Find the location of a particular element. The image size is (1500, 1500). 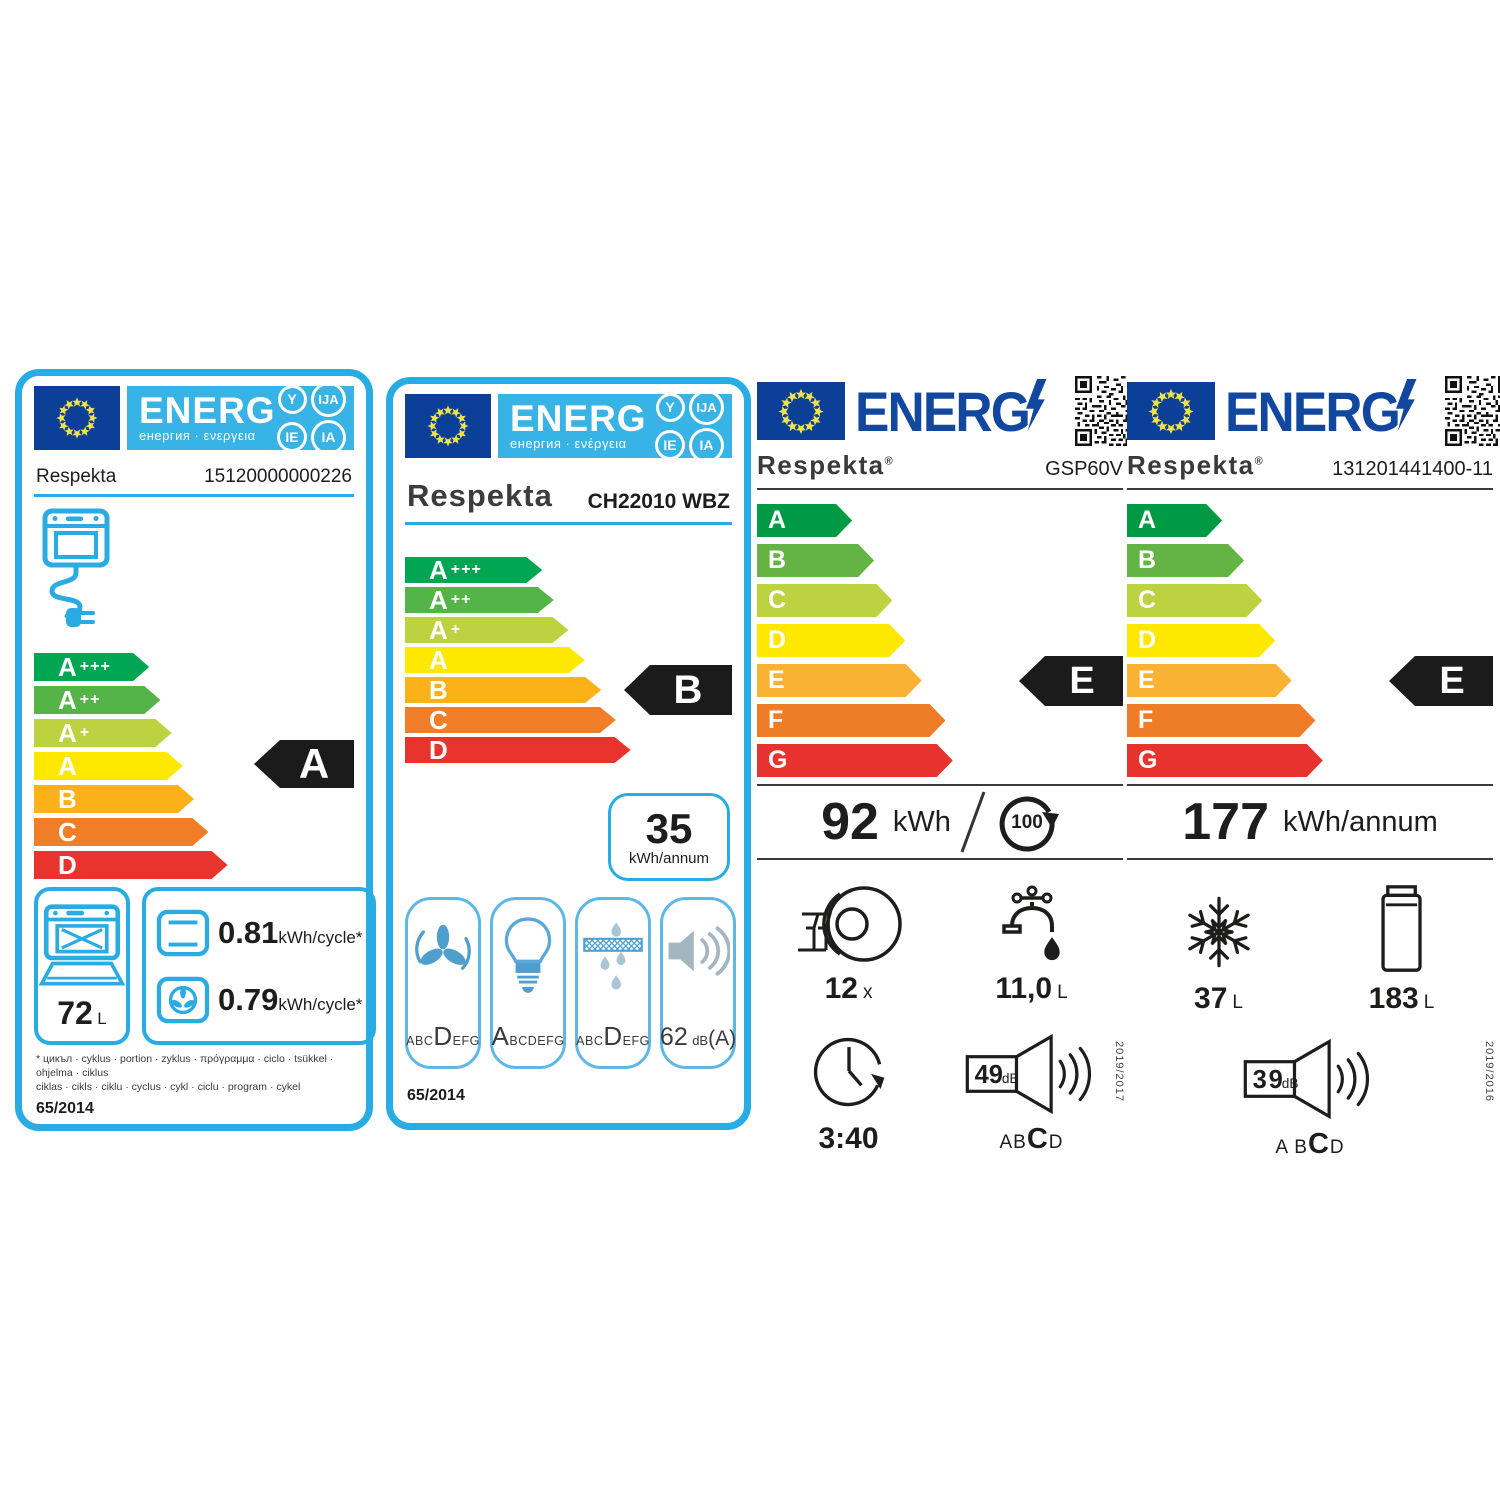

cycles-icon: 100 is located at coordinates (1029, 824).